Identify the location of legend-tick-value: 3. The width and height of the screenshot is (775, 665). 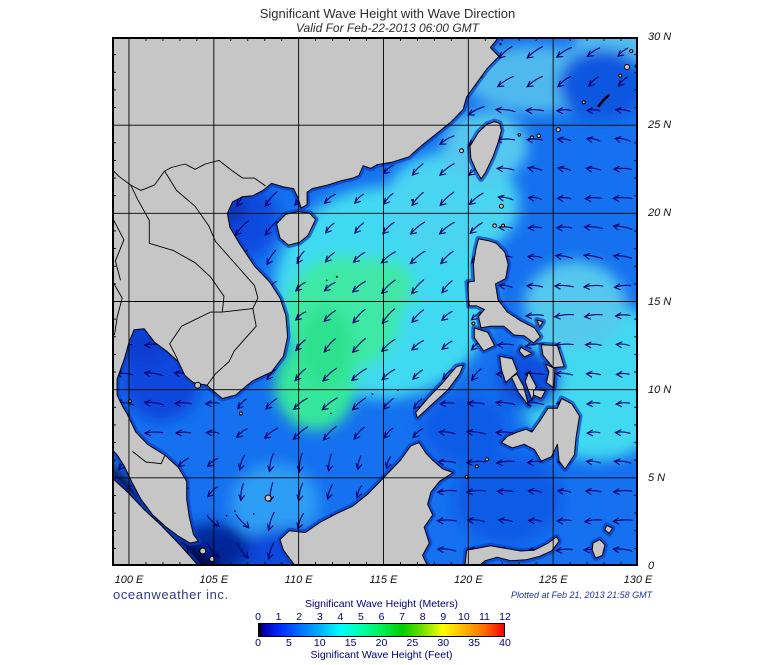
(319, 617).